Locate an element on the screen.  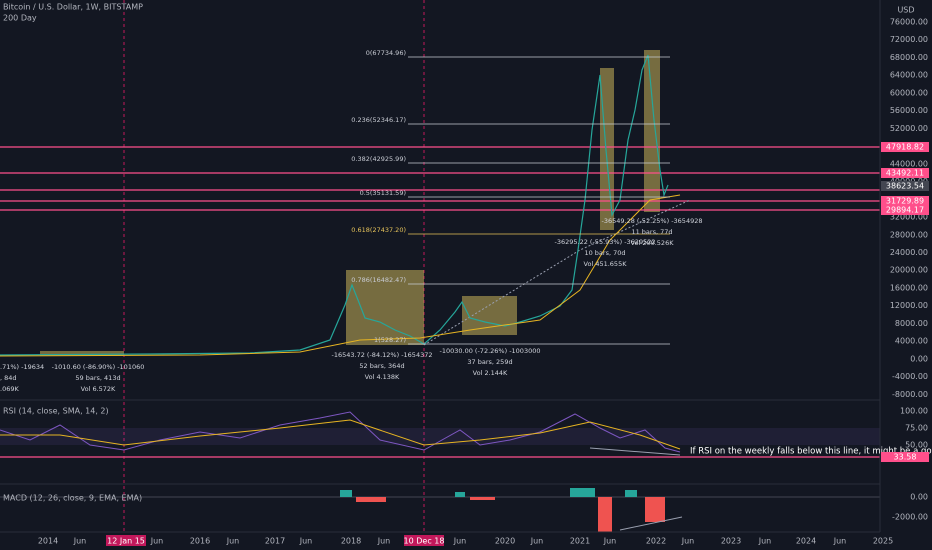
time-label: 10 Dec 18 is located at coordinates (424, 541).